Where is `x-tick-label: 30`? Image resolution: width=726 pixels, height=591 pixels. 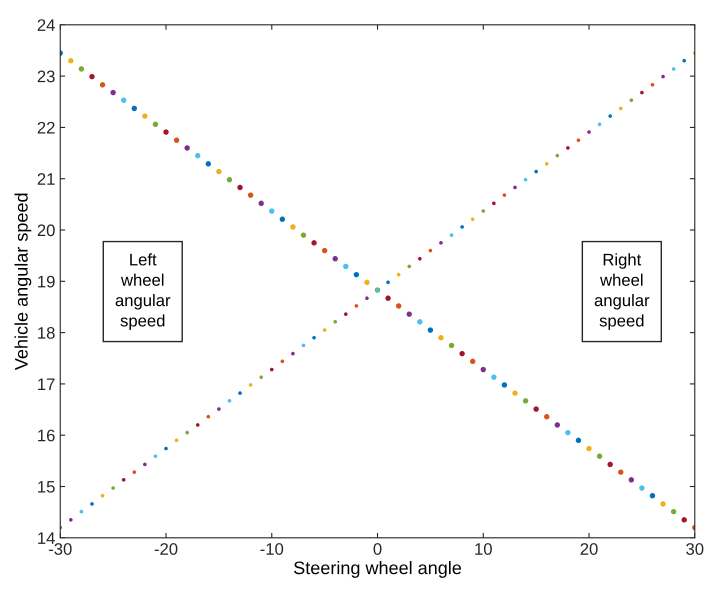
x-tick-label: 30 is located at coordinates (695, 549).